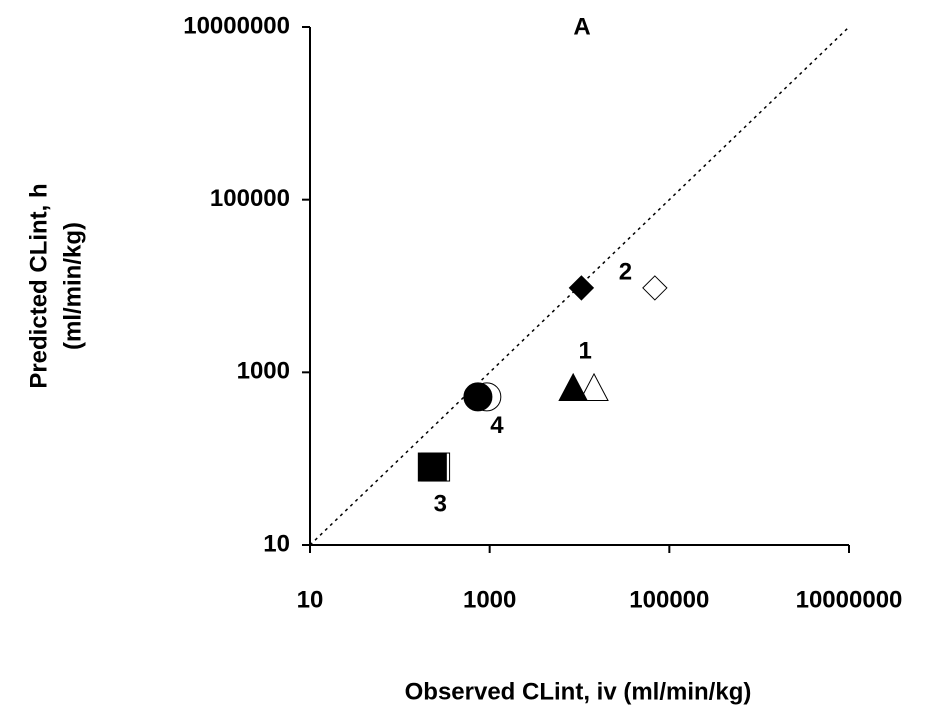 The width and height of the screenshot is (931, 719). What do you see at coordinates (581, 26) in the screenshot?
I see `chart-title: A` at bounding box center [581, 26].